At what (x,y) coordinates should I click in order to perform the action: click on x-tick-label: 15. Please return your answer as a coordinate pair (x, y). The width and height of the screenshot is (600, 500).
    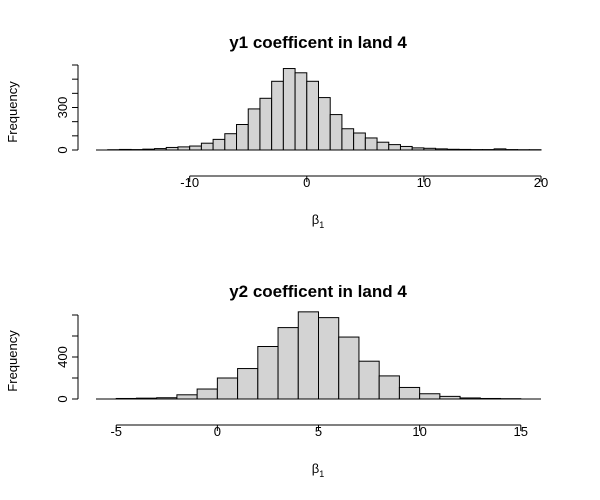
    Looking at the image, I should click on (521, 431).